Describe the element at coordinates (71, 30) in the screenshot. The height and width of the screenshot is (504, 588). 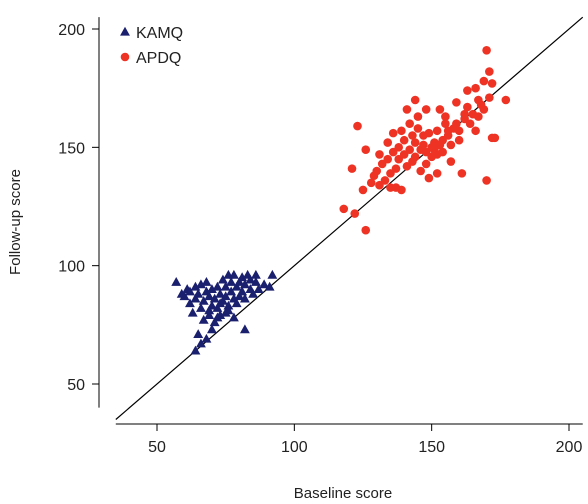
I see `y-tick-label: 200` at that location.